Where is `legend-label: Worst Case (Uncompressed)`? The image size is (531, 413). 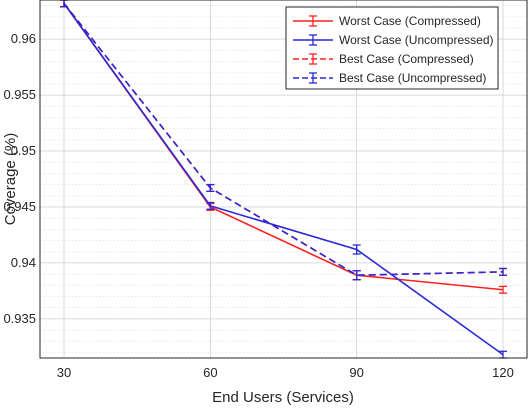
legend-label: Worst Case (Uncompressed) is located at coordinates (416, 40).